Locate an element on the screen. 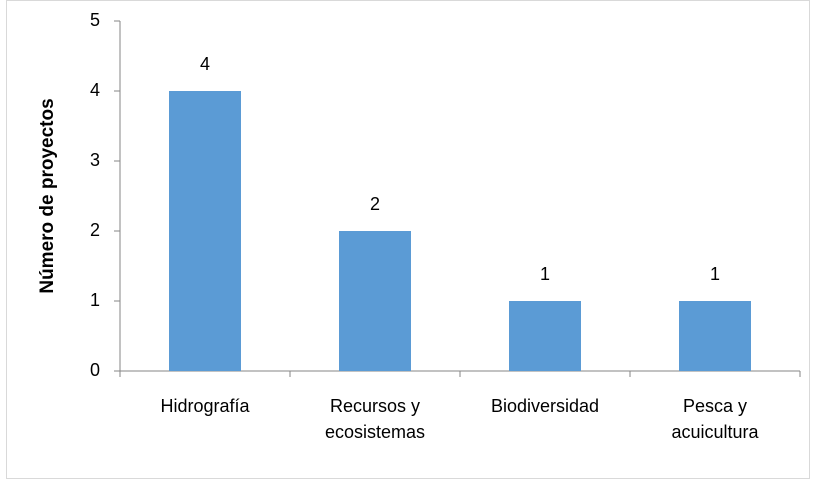 The height and width of the screenshot is (480, 814). y-tick-label: 1 is located at coordinates (95, 300).